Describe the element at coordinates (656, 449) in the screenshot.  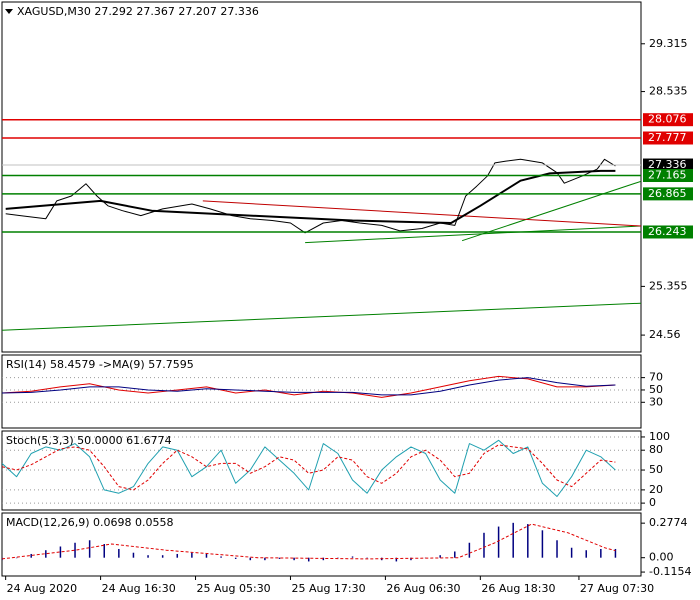
I see `y-tick-label: 80` at that location.